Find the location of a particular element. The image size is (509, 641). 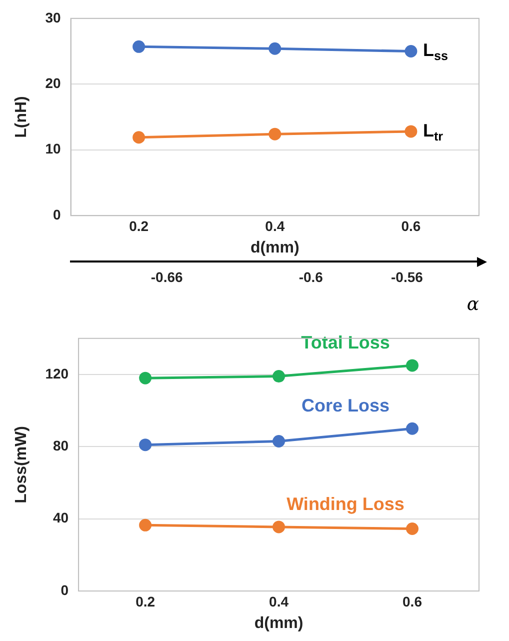

x2-tick-label: -0.56 is located at coordinates (407, 276).